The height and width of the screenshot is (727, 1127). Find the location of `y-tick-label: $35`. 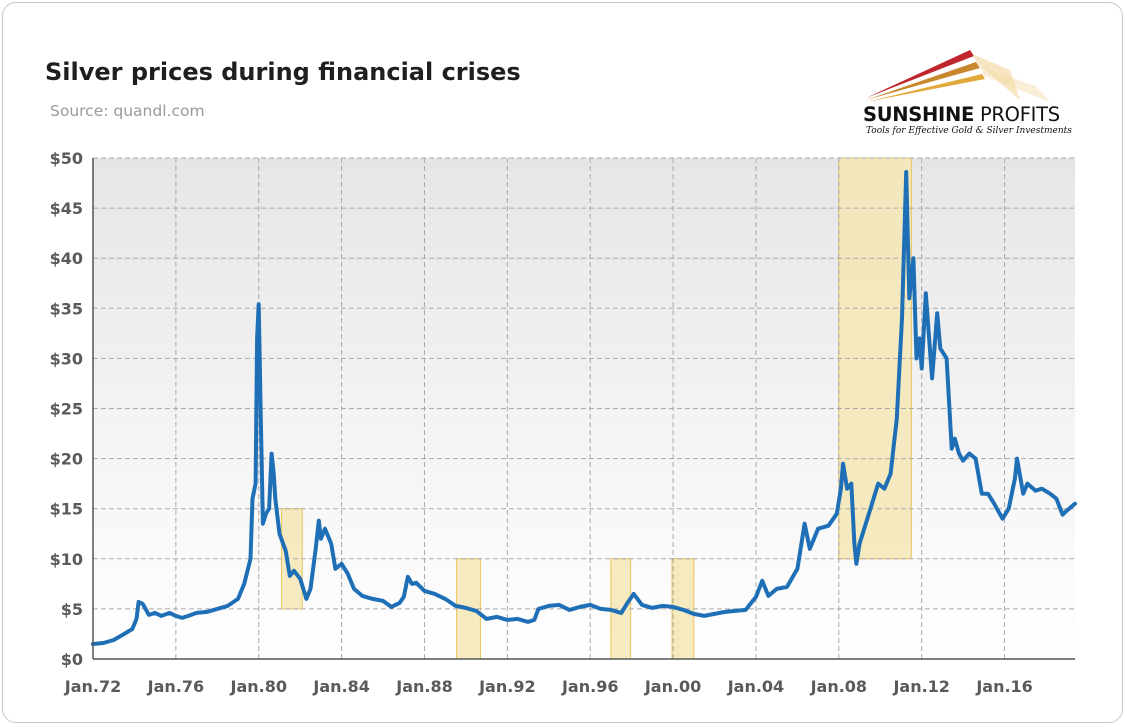

y-tick-label: $35 is located at coordinates (66, 308).